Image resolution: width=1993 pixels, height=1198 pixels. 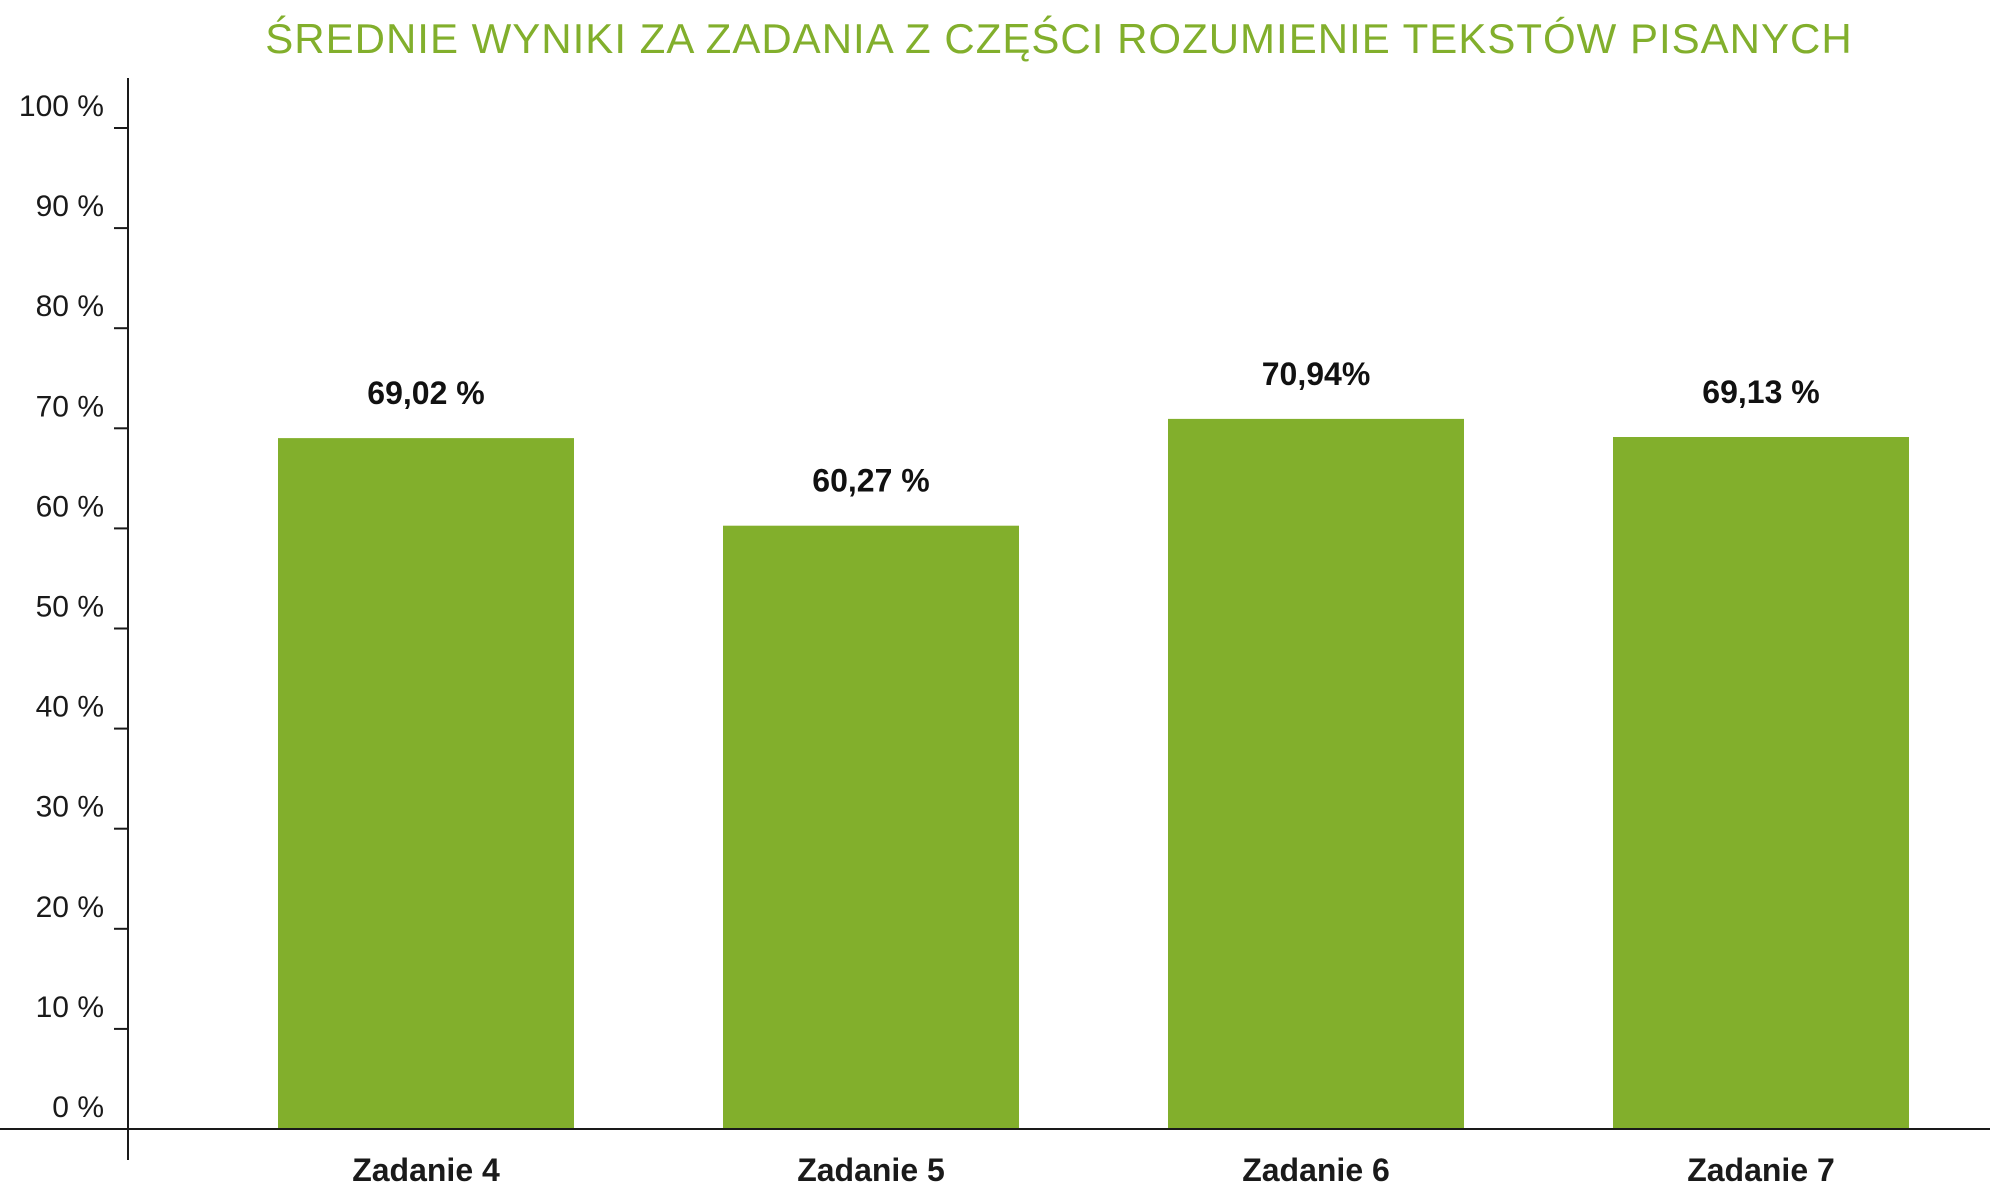 I want to click on y-tick-label-80: 80 %, so click(x=70, y=306).